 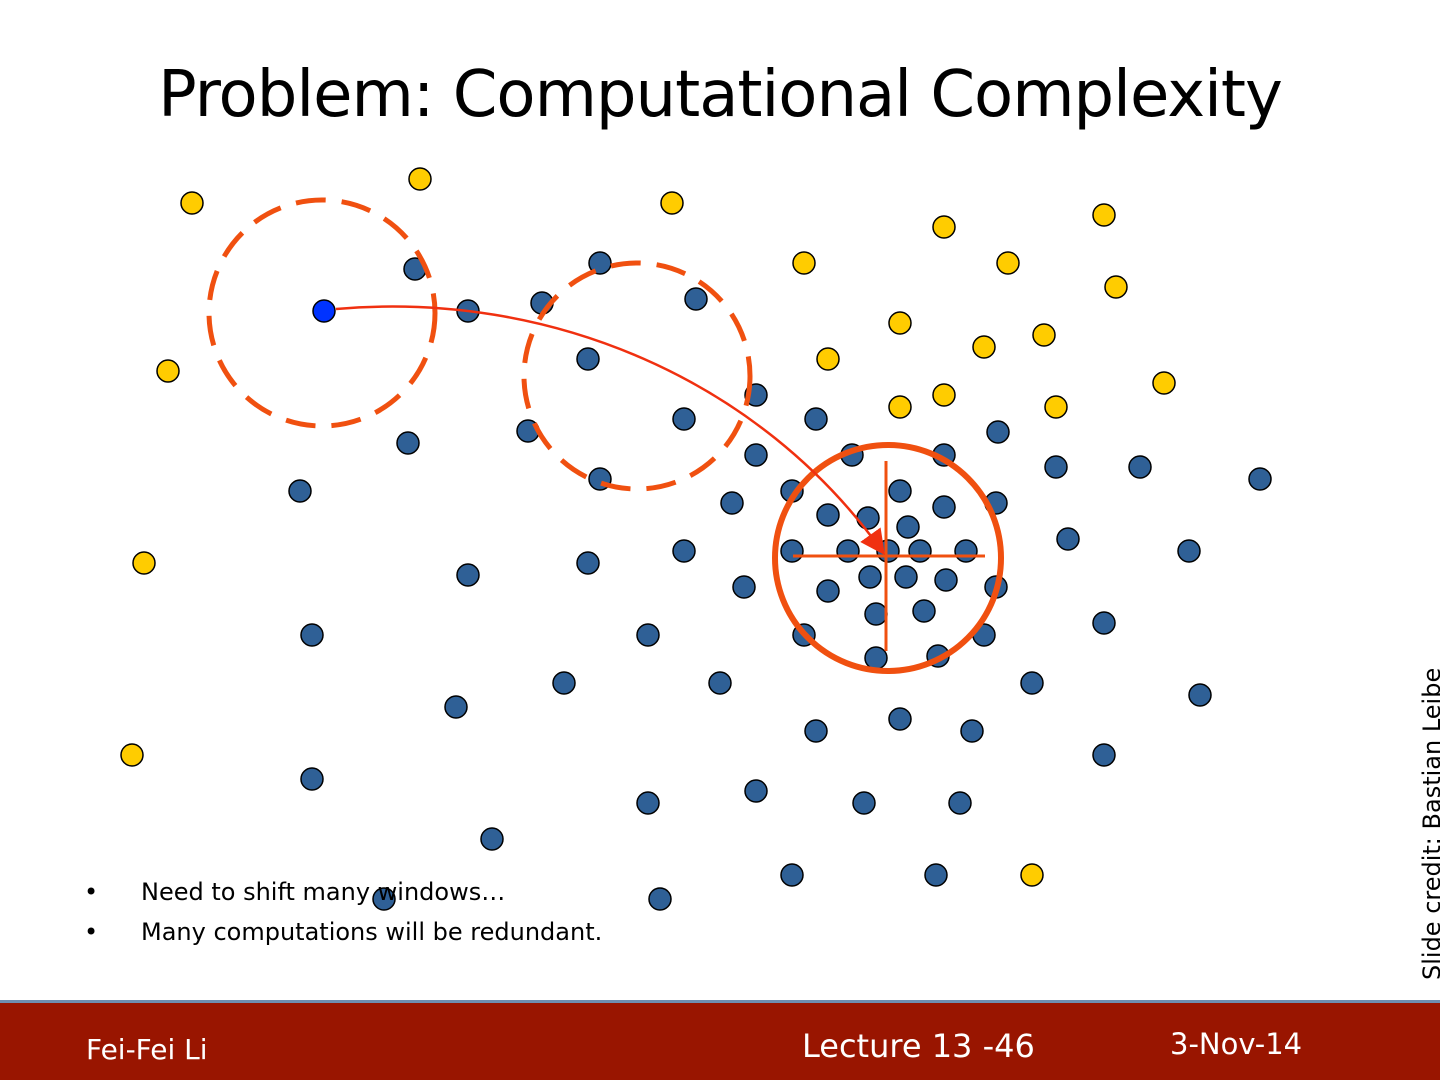 I want to click on shift-trajectory-arrow, so click(x=610, y=430).